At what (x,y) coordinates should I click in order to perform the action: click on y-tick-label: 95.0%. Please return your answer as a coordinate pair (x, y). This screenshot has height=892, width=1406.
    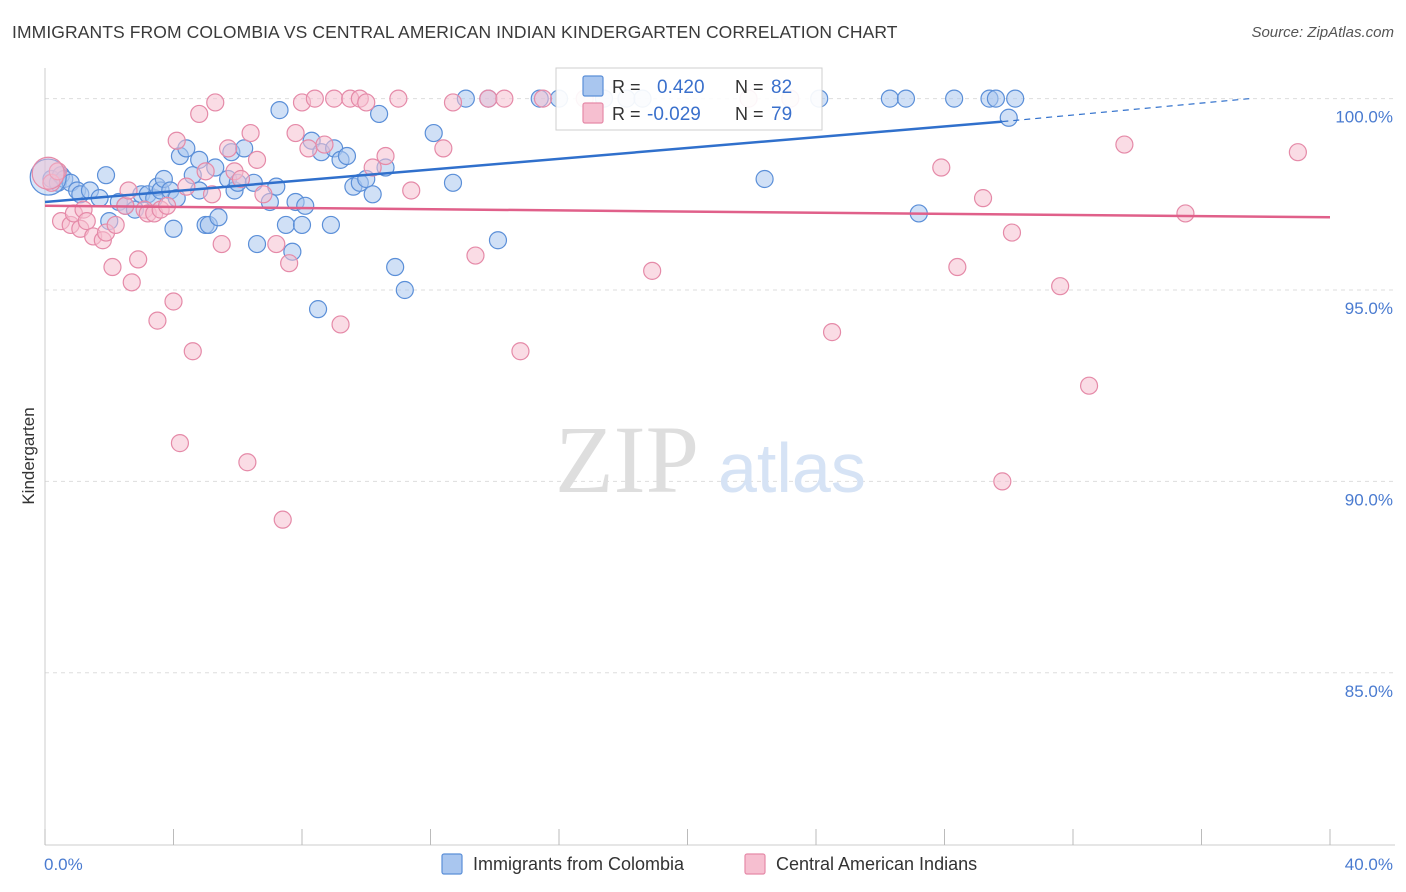
    Looking at the image, I should click on (1369, 308).